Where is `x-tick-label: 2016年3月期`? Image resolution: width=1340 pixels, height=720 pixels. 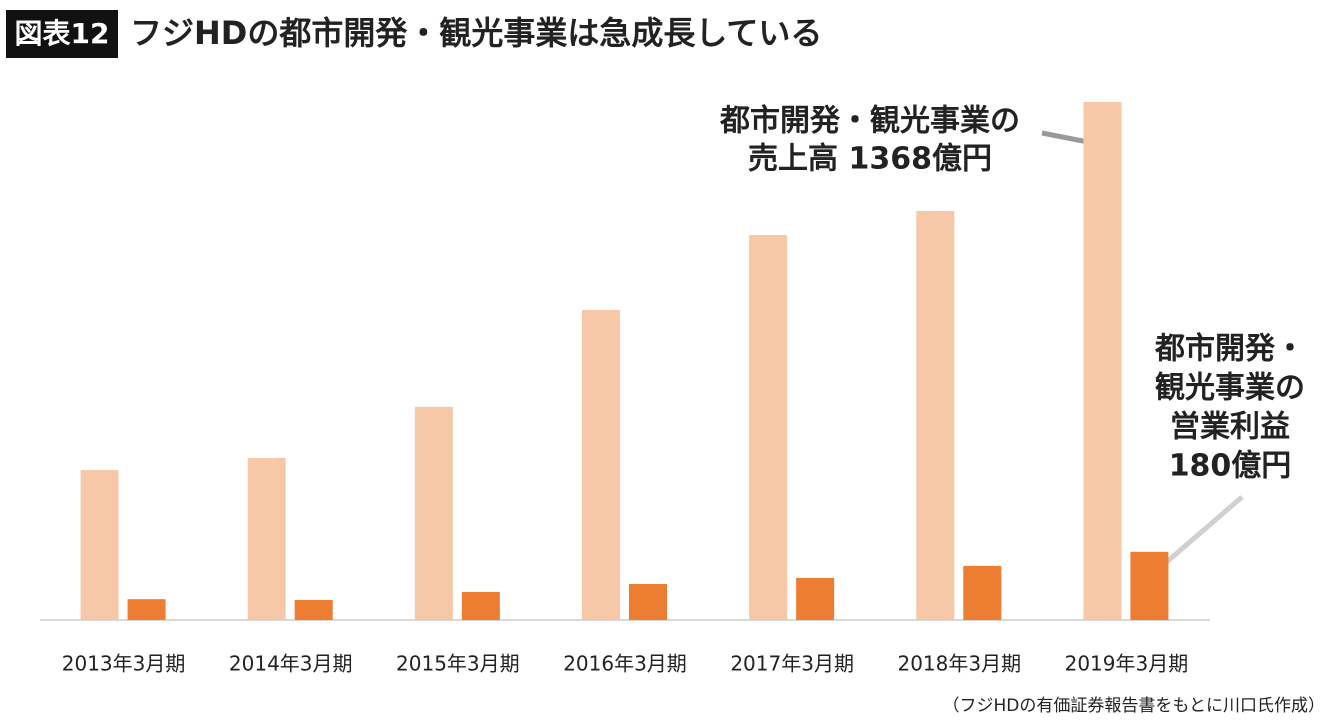
x-tick-label: 2016年3月期 is located at coordinates (625, 664).